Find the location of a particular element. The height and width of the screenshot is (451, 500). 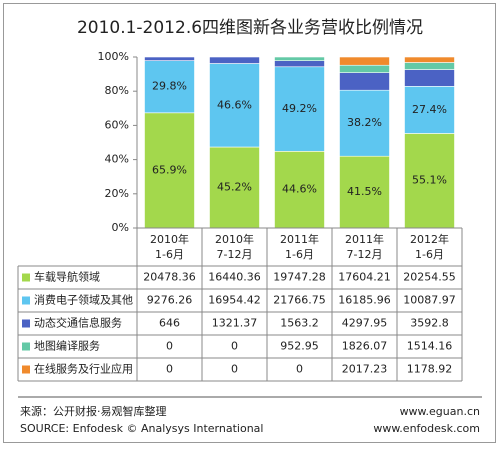

credit: www.enfodesk.com is located at coordinates (426, 428).